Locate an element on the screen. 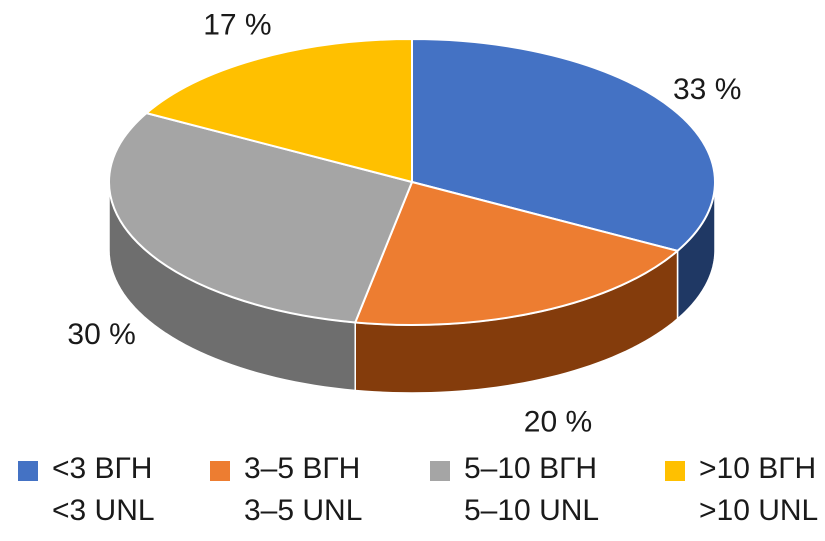  legend-label-ru: <3 ВГН is located at coordinates (102, 468).